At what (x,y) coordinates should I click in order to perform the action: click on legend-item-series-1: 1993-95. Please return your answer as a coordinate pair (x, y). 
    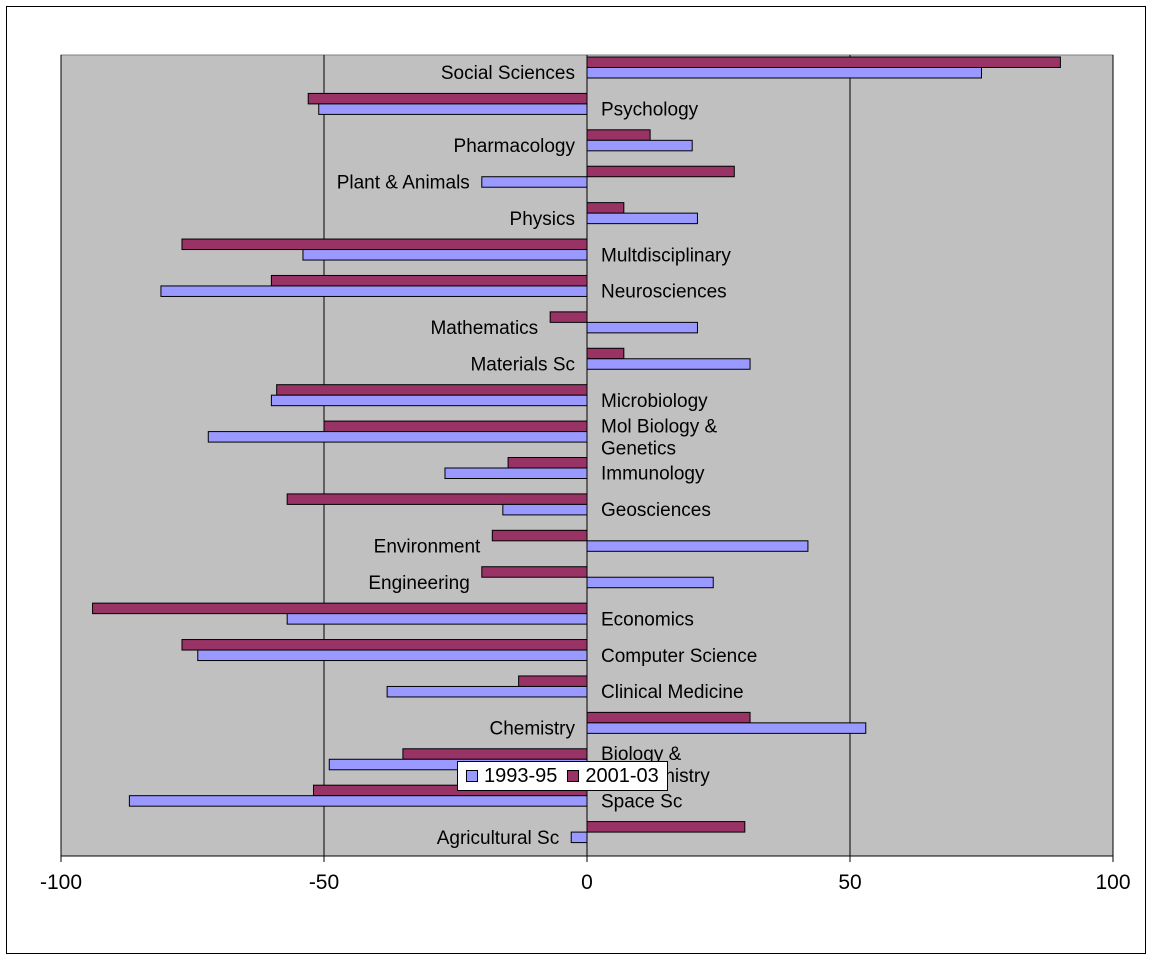
    Looking at the image, I should click on (511, 776).